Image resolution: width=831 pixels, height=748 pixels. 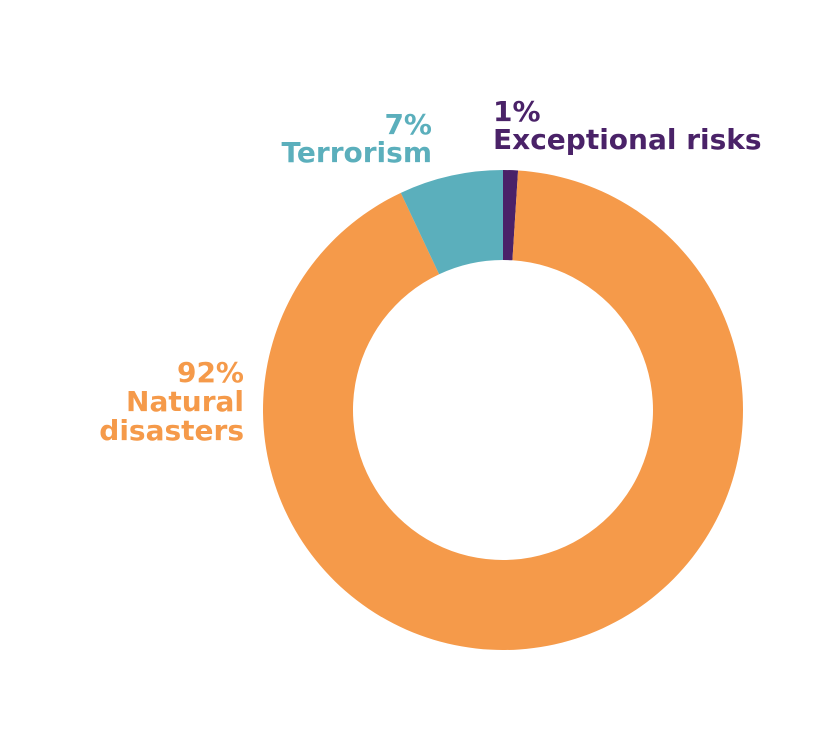 I want to click on label-natural-disasters-name-line2: disasters, so click(x=171, y=430).